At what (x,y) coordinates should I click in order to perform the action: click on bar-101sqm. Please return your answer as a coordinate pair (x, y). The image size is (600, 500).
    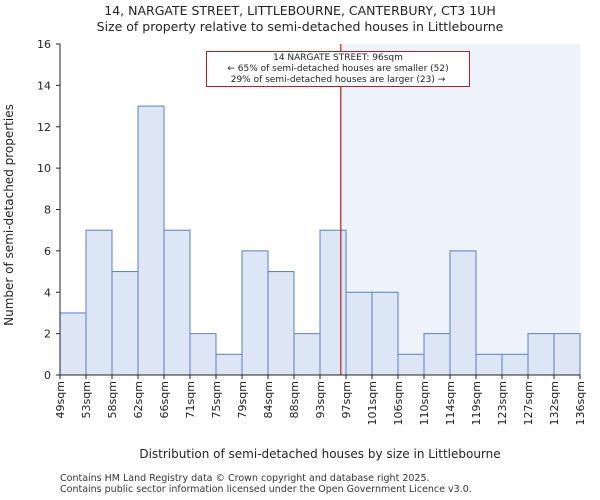
    Looking at the image, I should click on (385, 333).